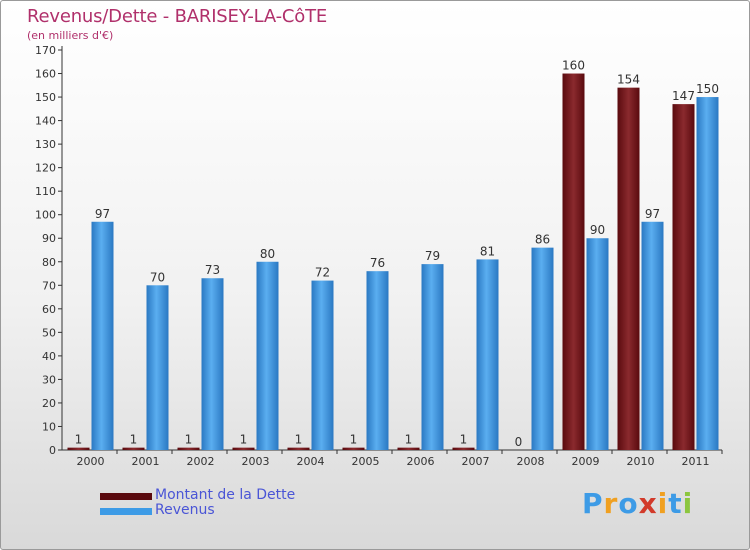 The image size is (750, 550). I want to click on x-tick-label: 2003, so click(256, 461).